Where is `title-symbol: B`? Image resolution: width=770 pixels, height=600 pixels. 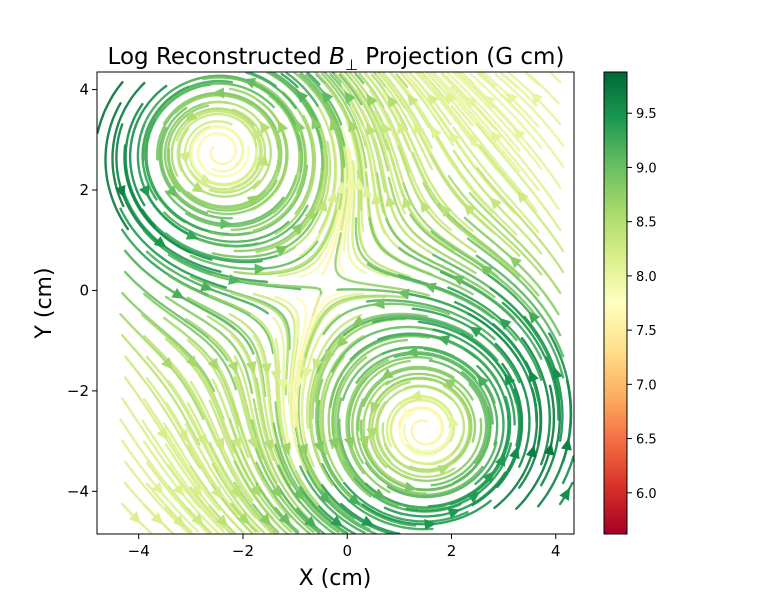
title-symbol: B is located at coordinates (337, 57).